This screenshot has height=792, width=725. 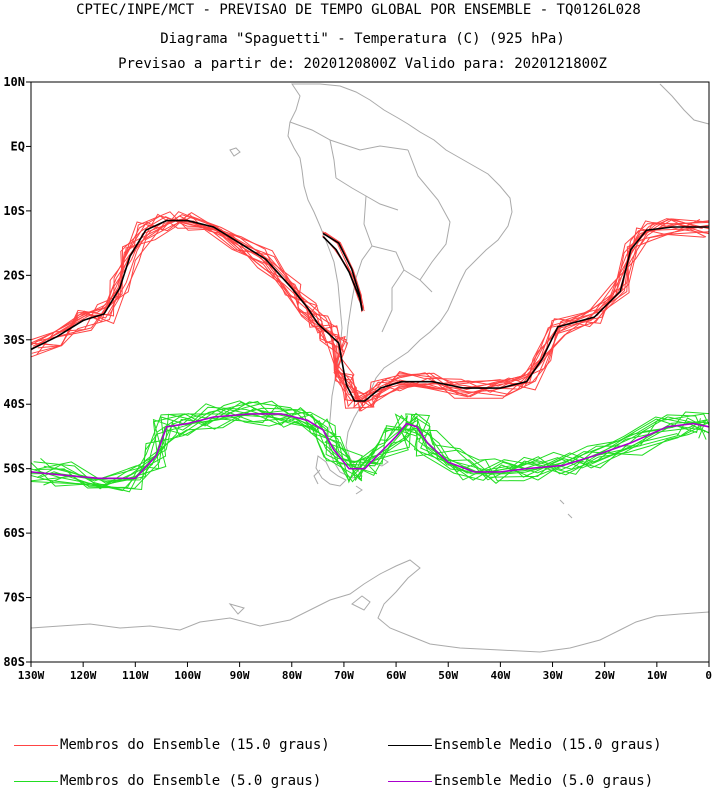 What do you see at coordinates (14, 662) in the screenshot?
I see `lat-label: 80S` at bounding box center [14, 662].